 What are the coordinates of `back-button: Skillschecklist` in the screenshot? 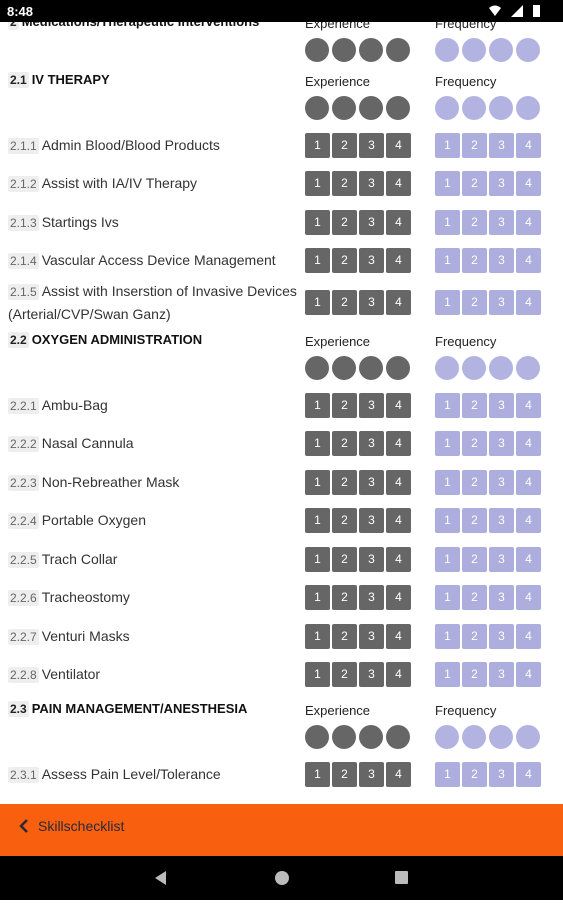 It's located at (71, 826).